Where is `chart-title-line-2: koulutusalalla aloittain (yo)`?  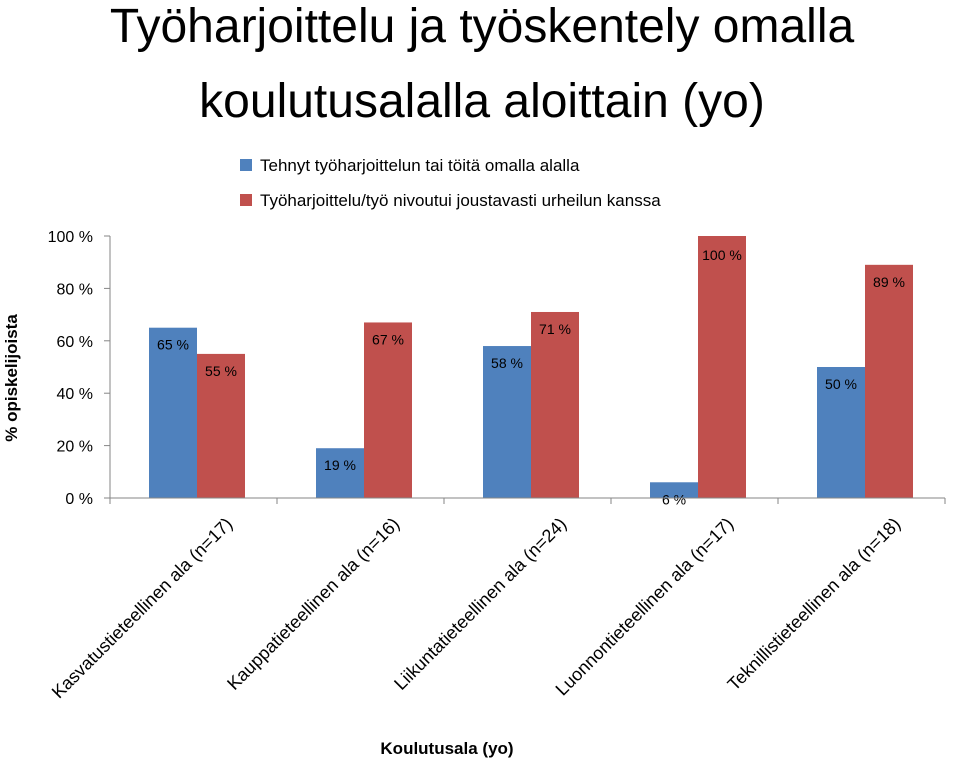
chart-title-line-2: koulutusalalla aloittain (yo) is located at coordinates (482, 101).